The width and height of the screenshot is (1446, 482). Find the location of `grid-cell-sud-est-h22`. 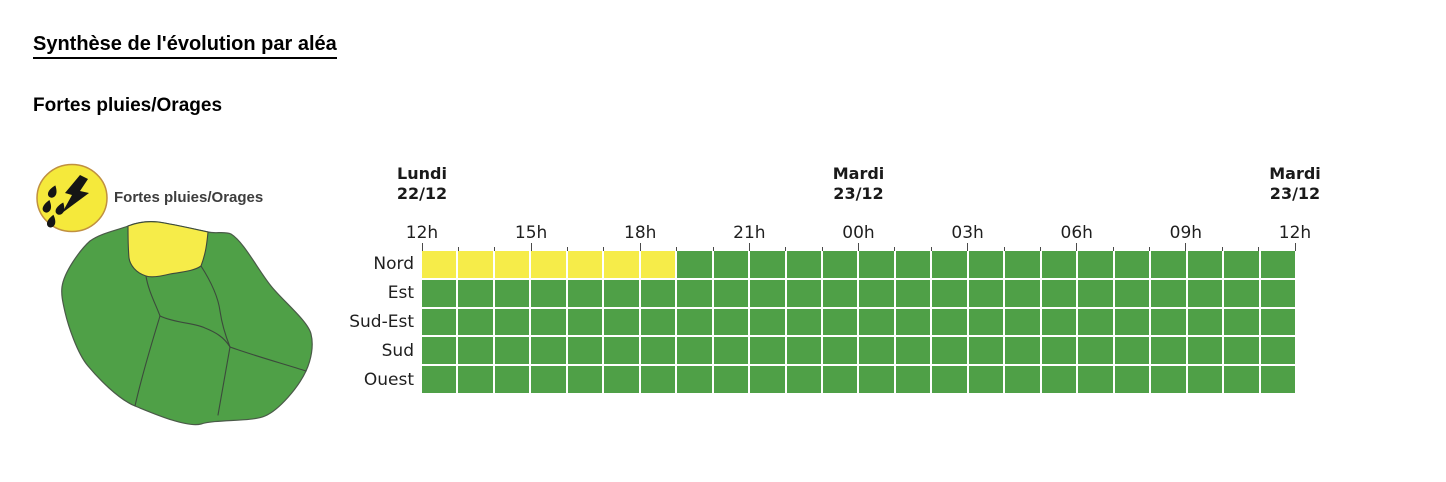

grid-cell-sud-est-h22 is located at coordinates (1241, 322).